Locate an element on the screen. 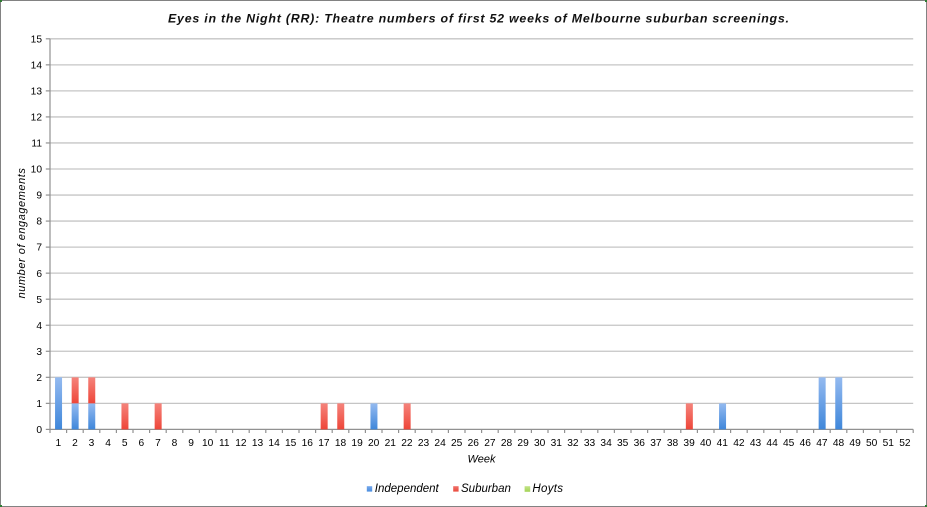 Image resolution: width=927 pixels, height=507 pixels. svg-text: 17 is located at coordinates (324, 443).